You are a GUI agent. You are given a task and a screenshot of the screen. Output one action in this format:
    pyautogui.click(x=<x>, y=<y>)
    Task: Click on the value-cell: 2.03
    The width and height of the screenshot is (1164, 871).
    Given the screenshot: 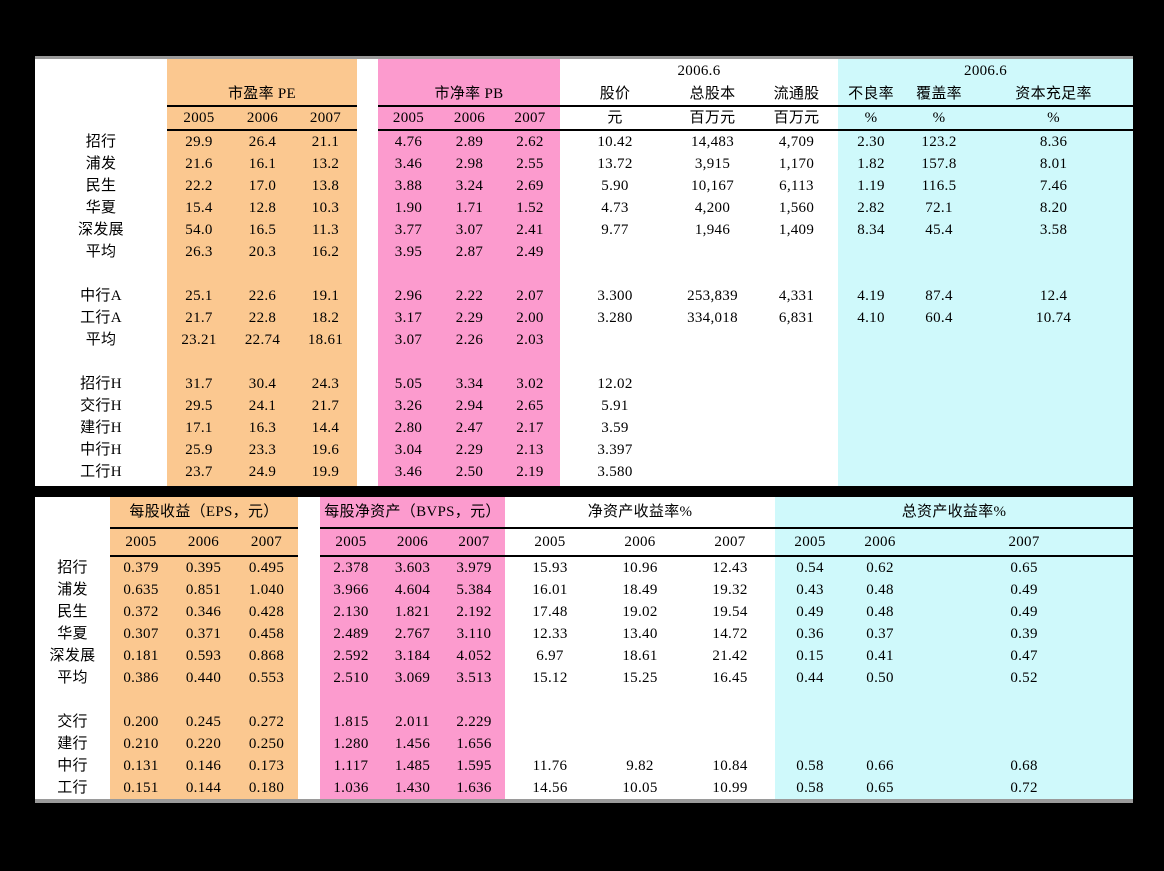 What is the action you would take?
    pyautogui.click(x=530, y=340)
    